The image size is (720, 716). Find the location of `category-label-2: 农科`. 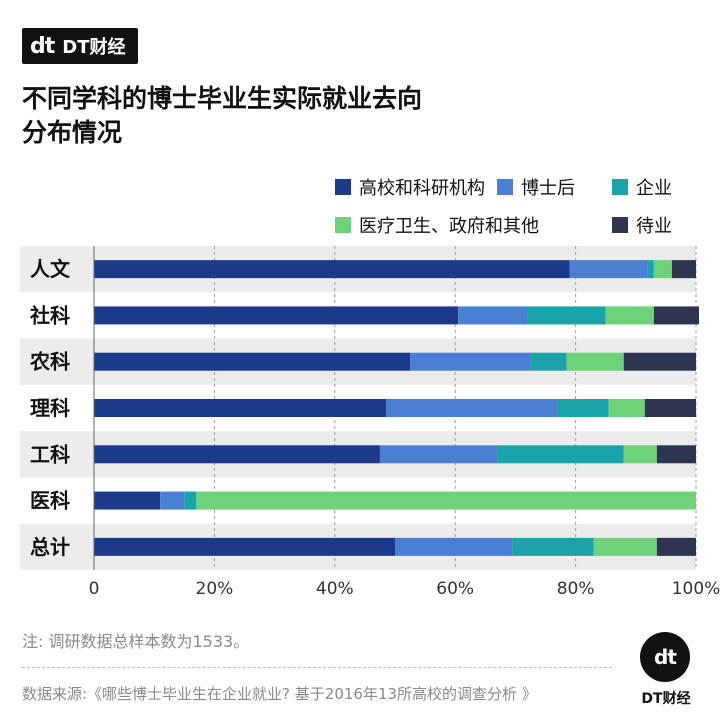

category-label-2: 农科 is located at coordinates (49, 362).